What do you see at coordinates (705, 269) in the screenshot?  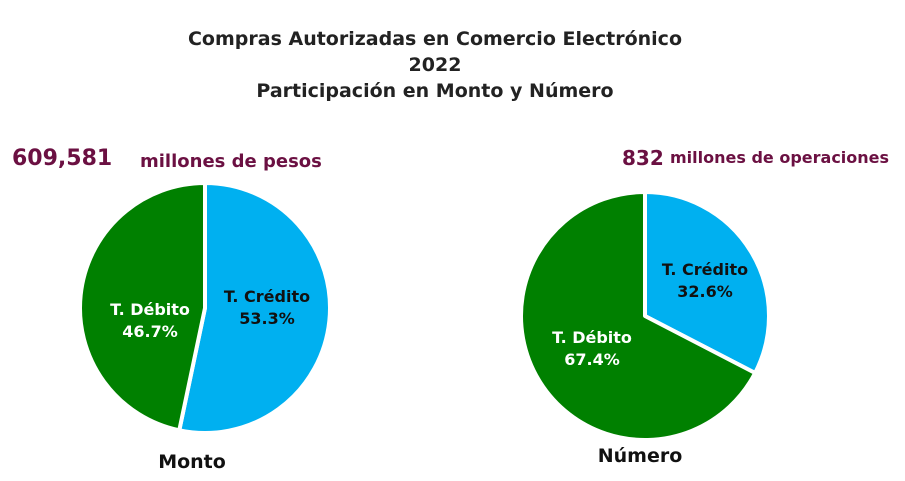 I see `numero-slice-credito-label: T. Crédito` at bounding box center [705, 269].